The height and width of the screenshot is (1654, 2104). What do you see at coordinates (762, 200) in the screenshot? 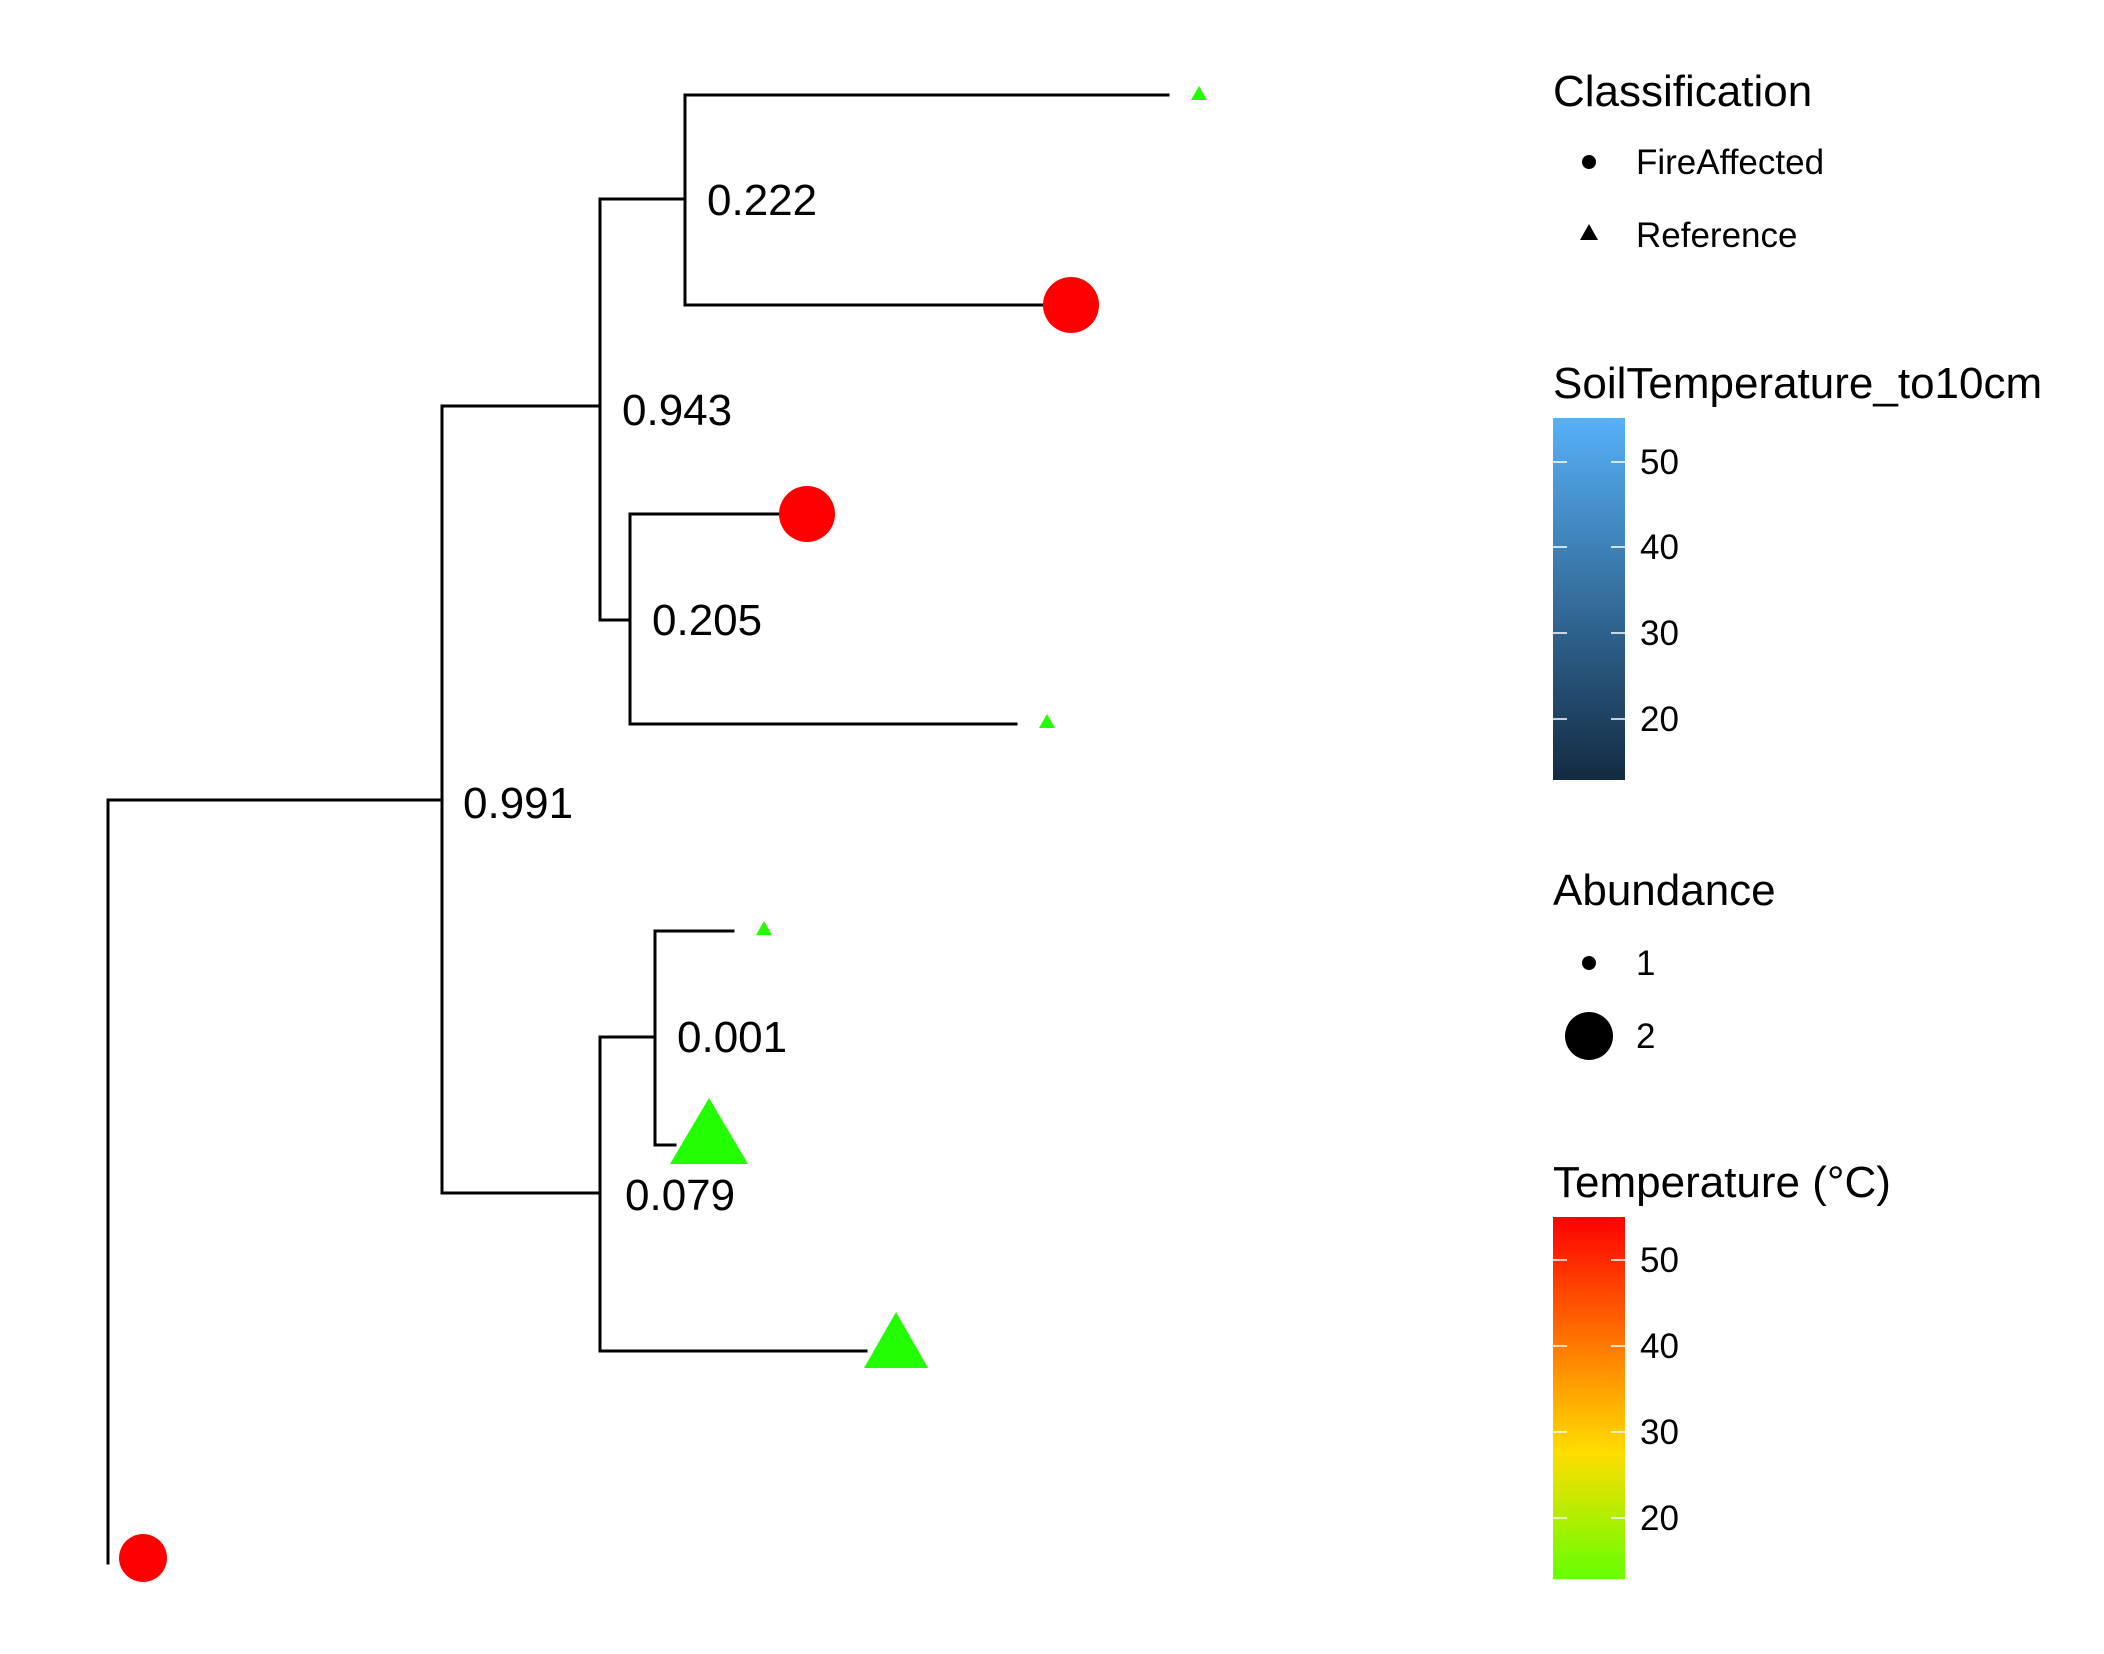
I see `node-label: 0.222` at bounding box center [762, 200].